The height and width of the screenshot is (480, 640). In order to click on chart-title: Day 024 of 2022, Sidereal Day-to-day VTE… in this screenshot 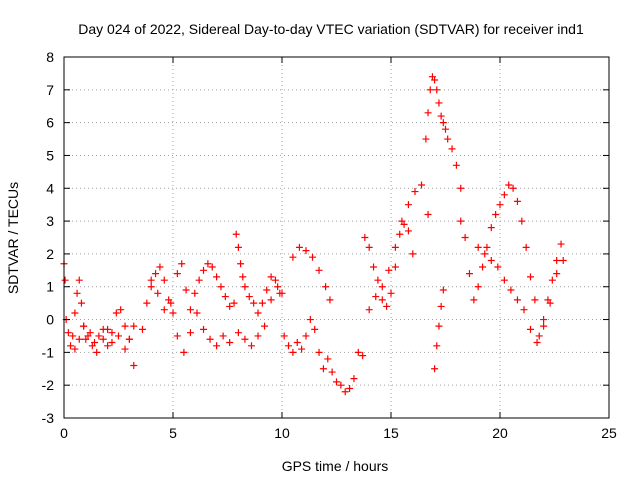, I will do `click(331, 29)`.